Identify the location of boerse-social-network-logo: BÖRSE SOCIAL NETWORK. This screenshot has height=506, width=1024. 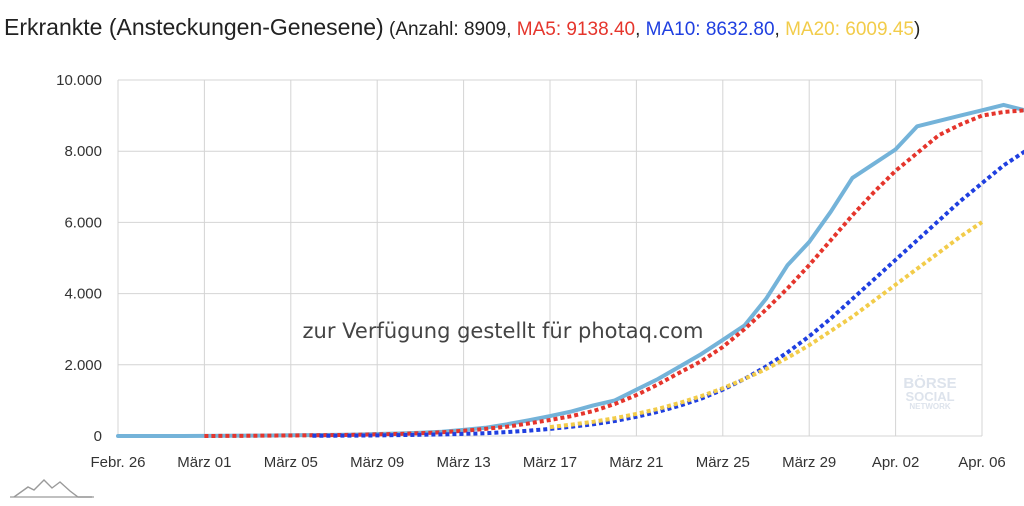
(929, 393).